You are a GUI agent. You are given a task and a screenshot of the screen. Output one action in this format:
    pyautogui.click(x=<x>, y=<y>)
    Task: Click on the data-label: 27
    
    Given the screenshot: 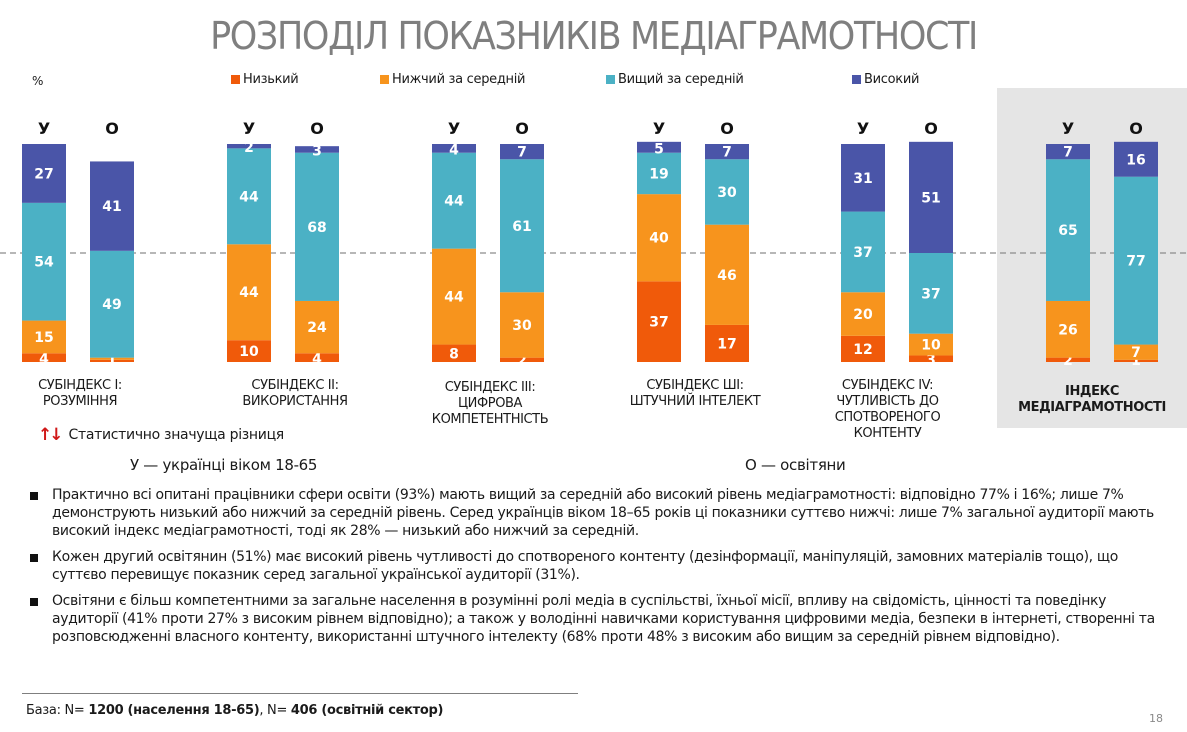 What is the action you would take?
    pyautogui.click(x=43, y=174)
    